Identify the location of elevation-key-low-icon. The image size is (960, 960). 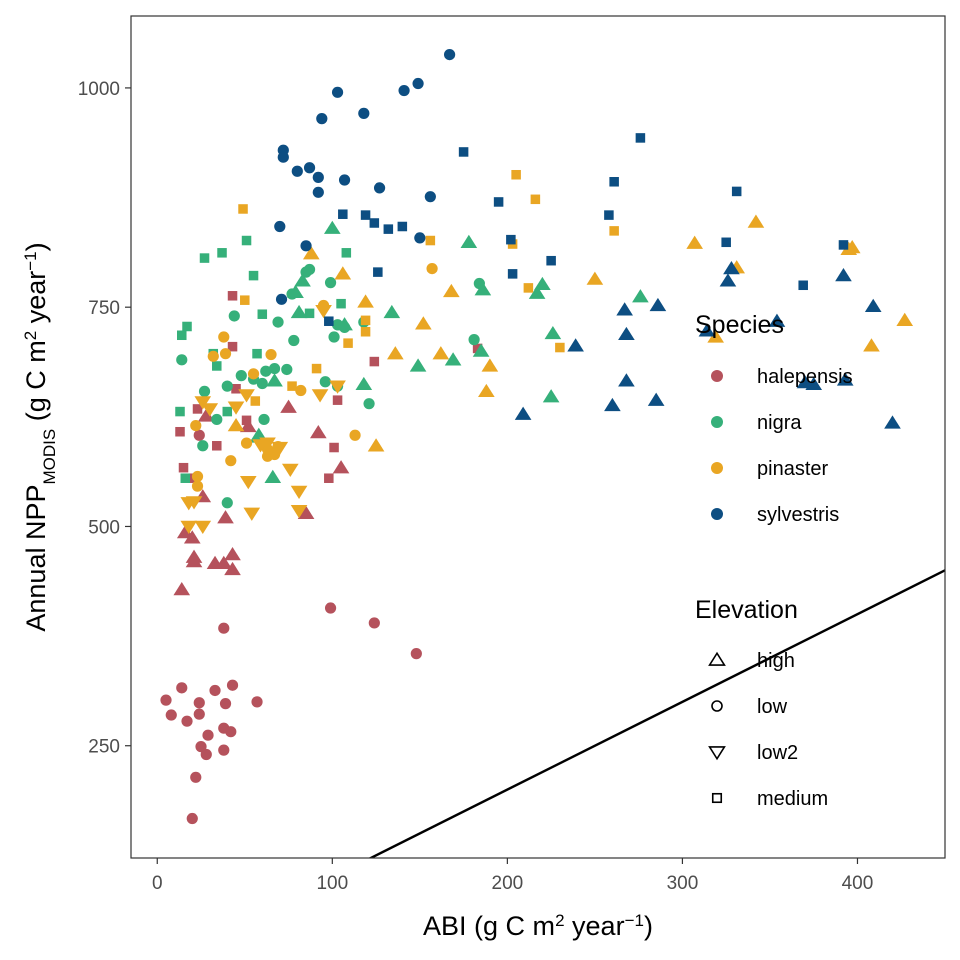
(717, 706).